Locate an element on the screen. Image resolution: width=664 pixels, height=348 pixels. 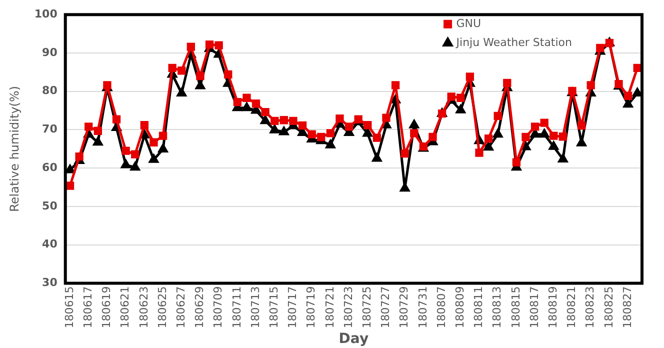
y-tick-label: 70 is located at coordinates (50, 129).